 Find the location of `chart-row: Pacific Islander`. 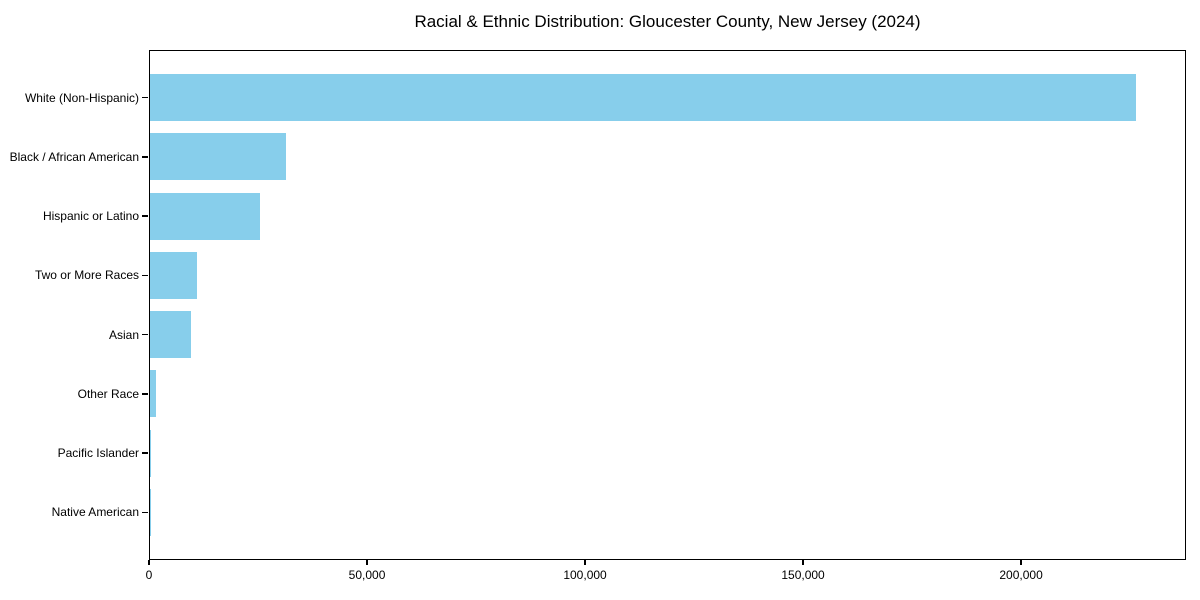

chart-row: Pacific Islander is located at coordinates (621, 453).